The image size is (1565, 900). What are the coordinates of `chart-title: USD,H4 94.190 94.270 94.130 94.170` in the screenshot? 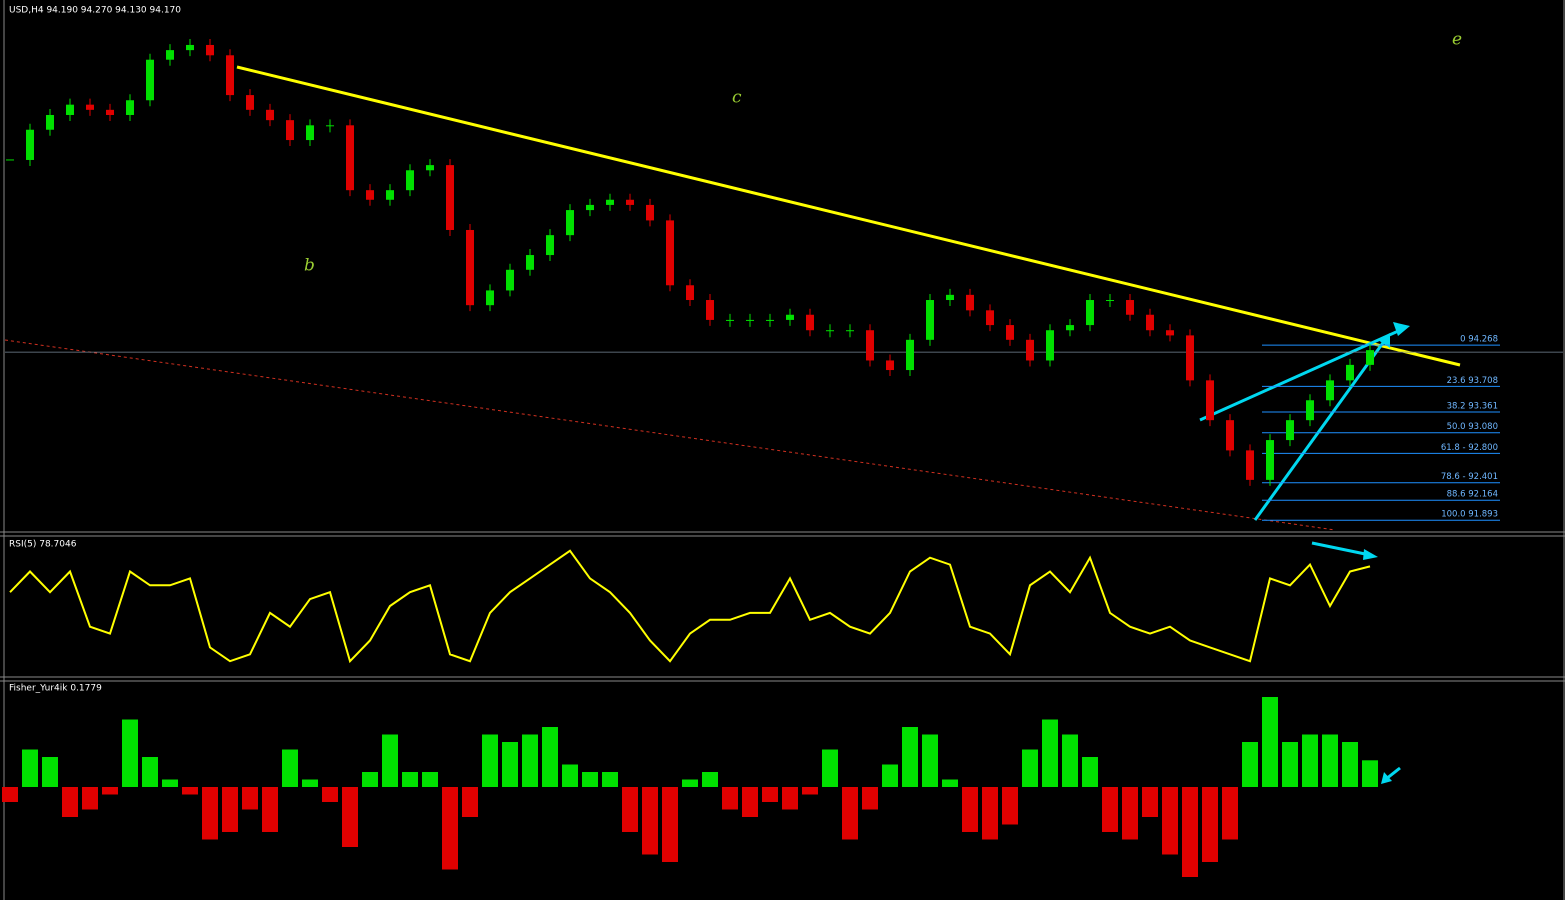 It's located at (95, 11).